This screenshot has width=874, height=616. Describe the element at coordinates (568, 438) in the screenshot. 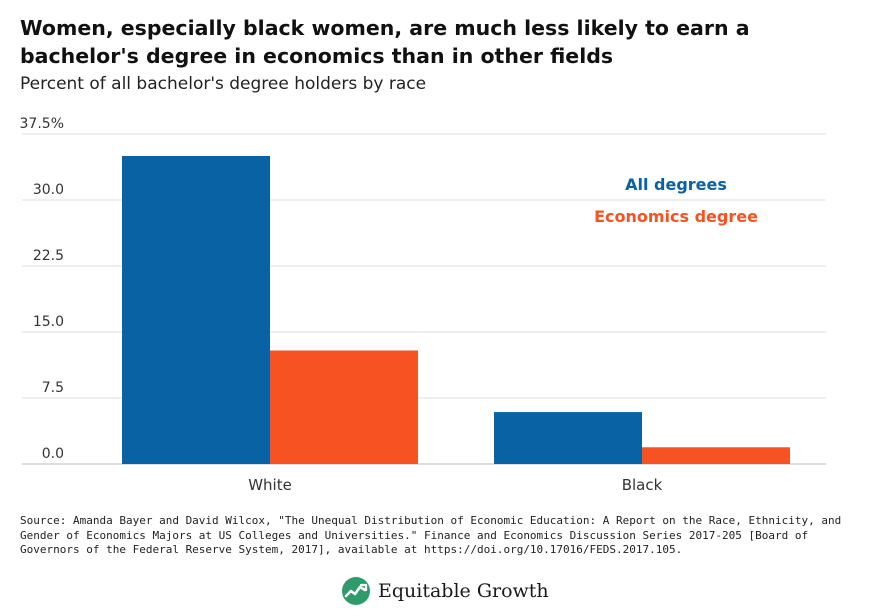

I see `bar-all-degrees-black` at that location.